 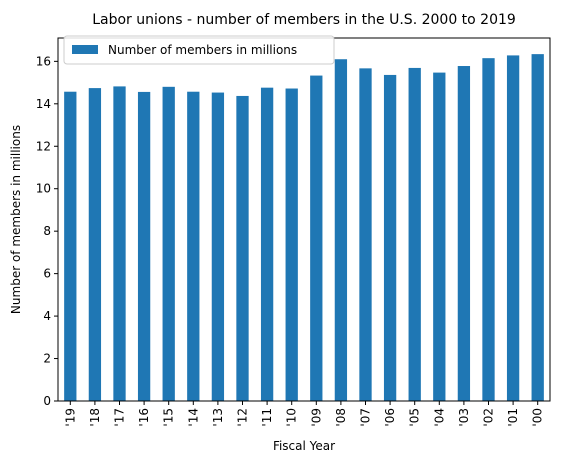 I want to click on x-tick-label-7: '12, so click(x=243, y=417).